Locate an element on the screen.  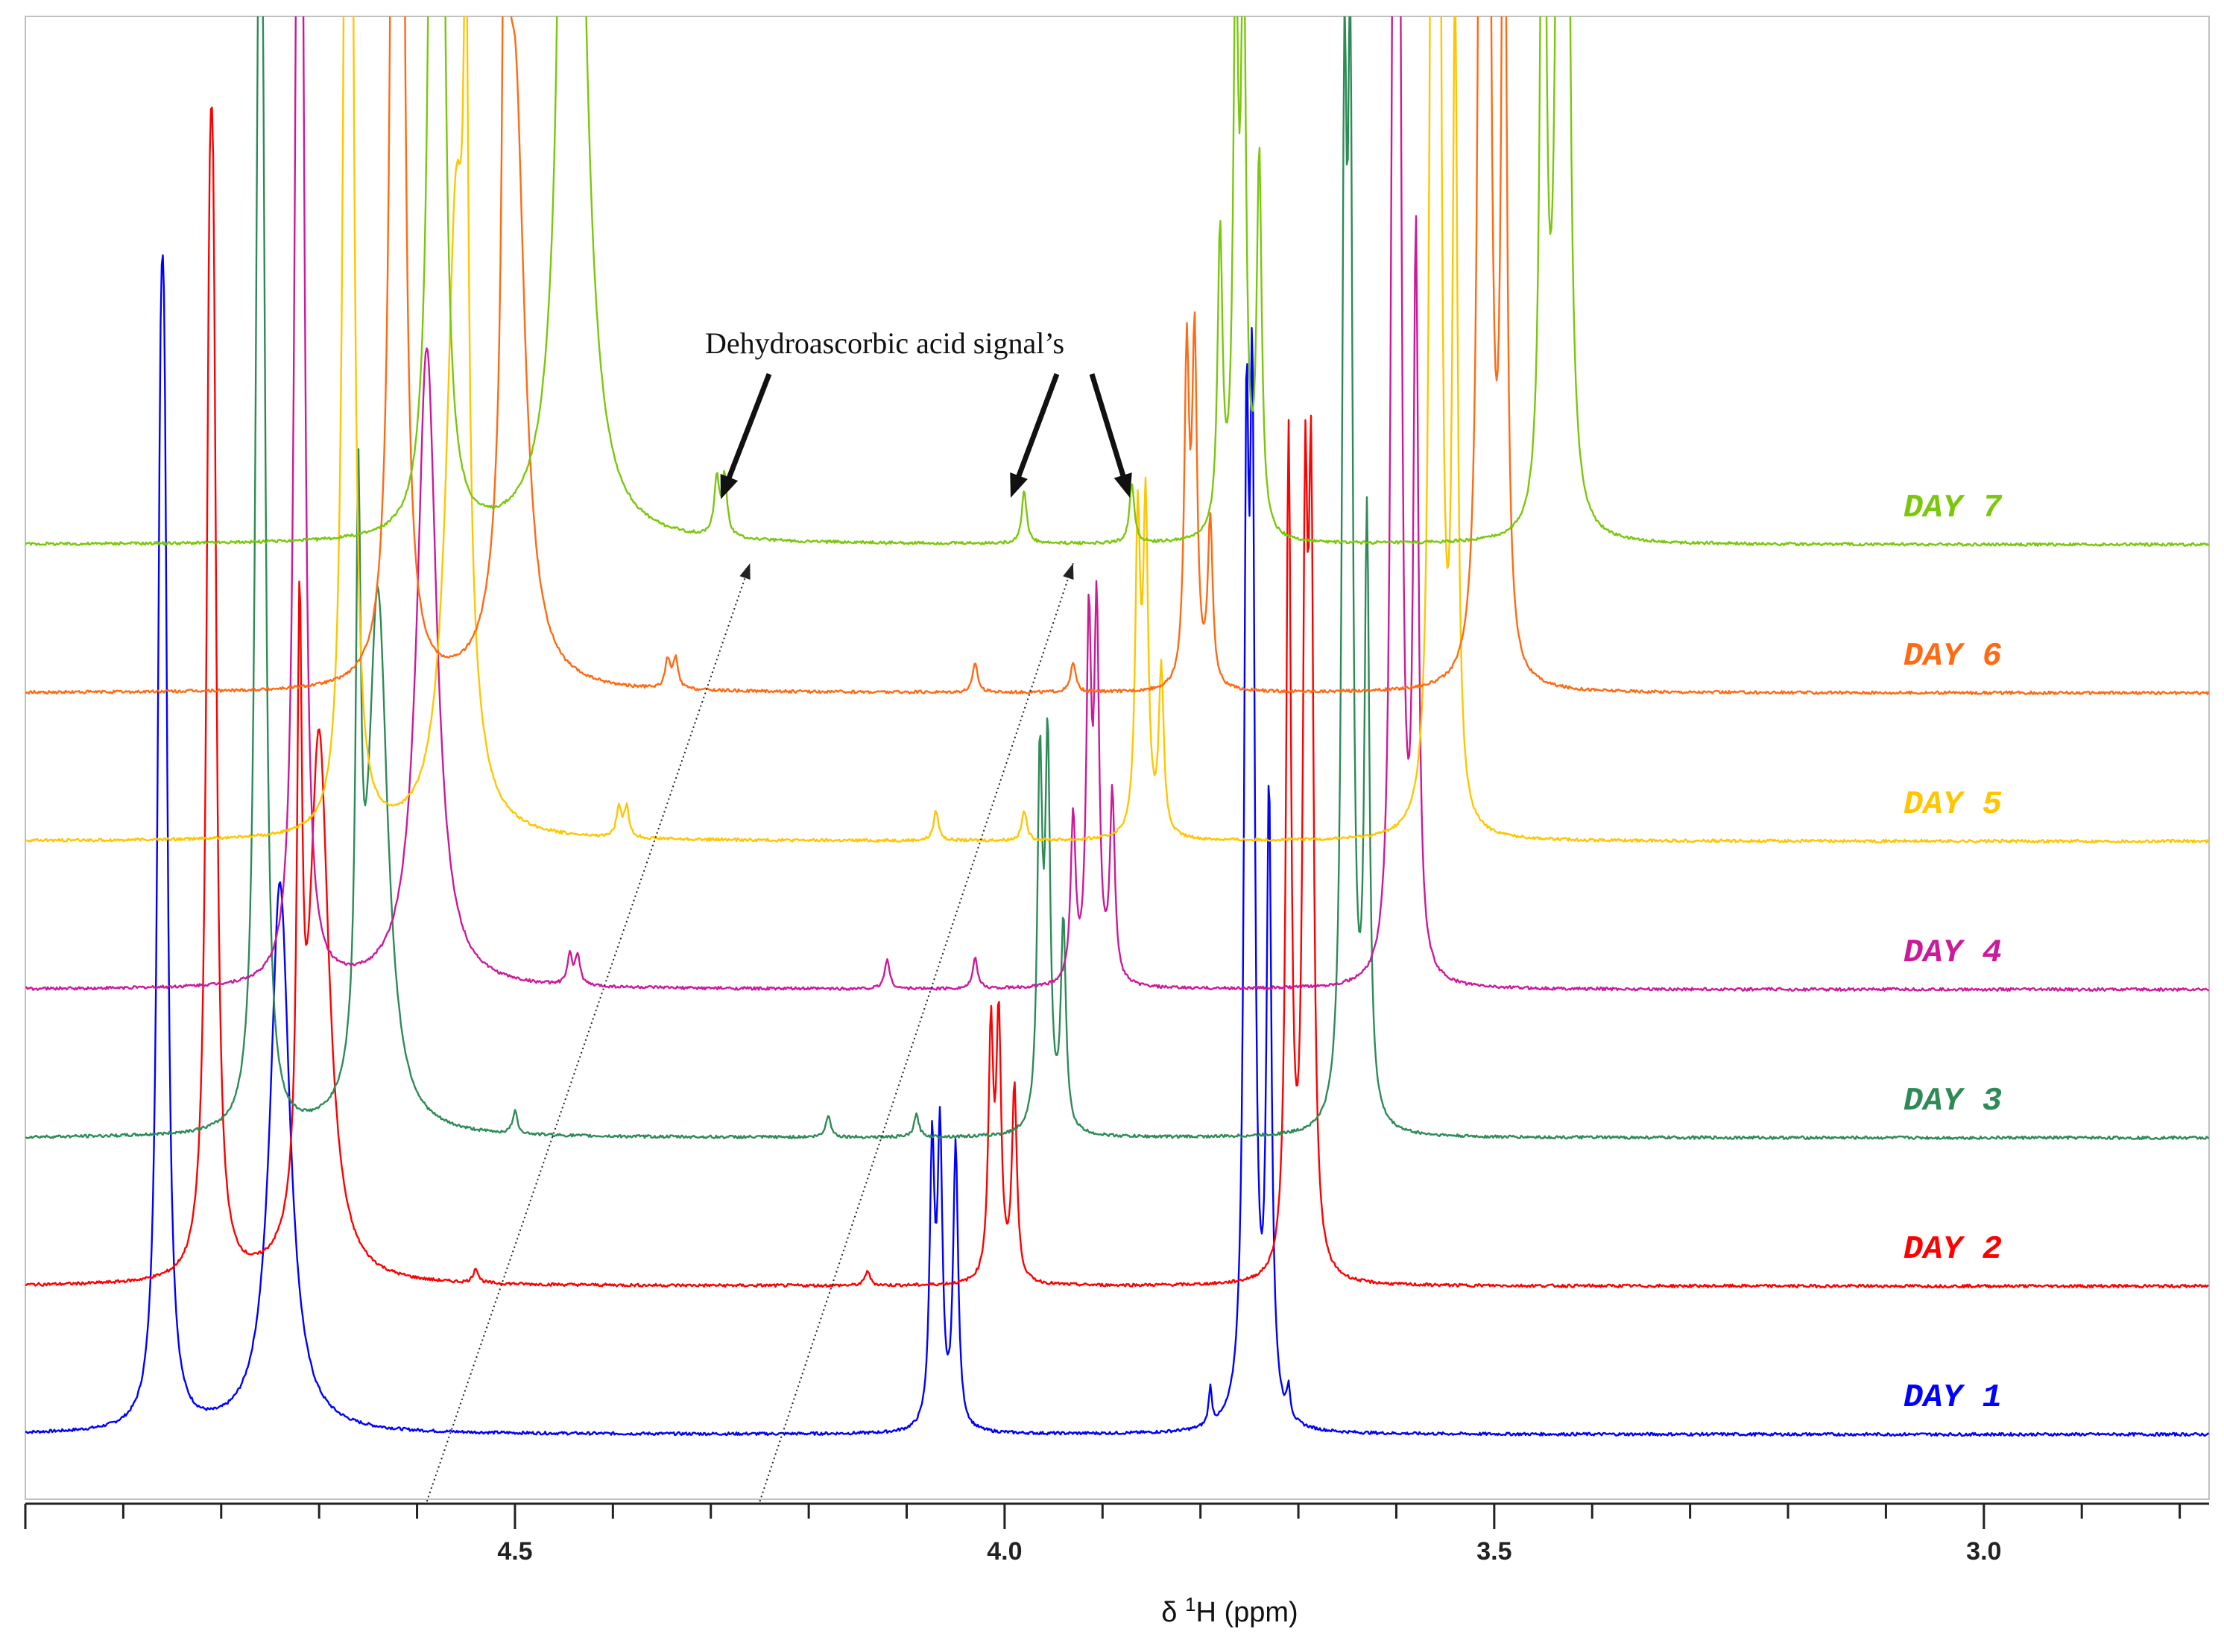
series-label-day-4: DAY 4 is located at coordinates (1953, 953).